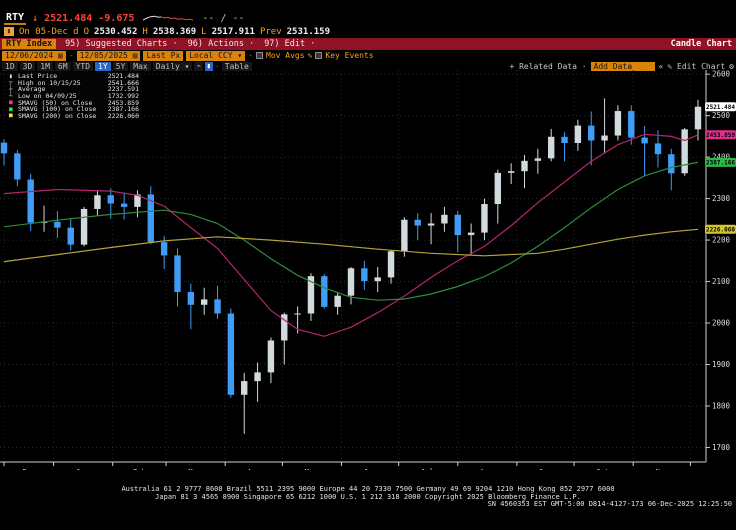 The width and height of the screenshot is (736, 530). I want to click on key-events-label: Key Events, so click(349, 55).